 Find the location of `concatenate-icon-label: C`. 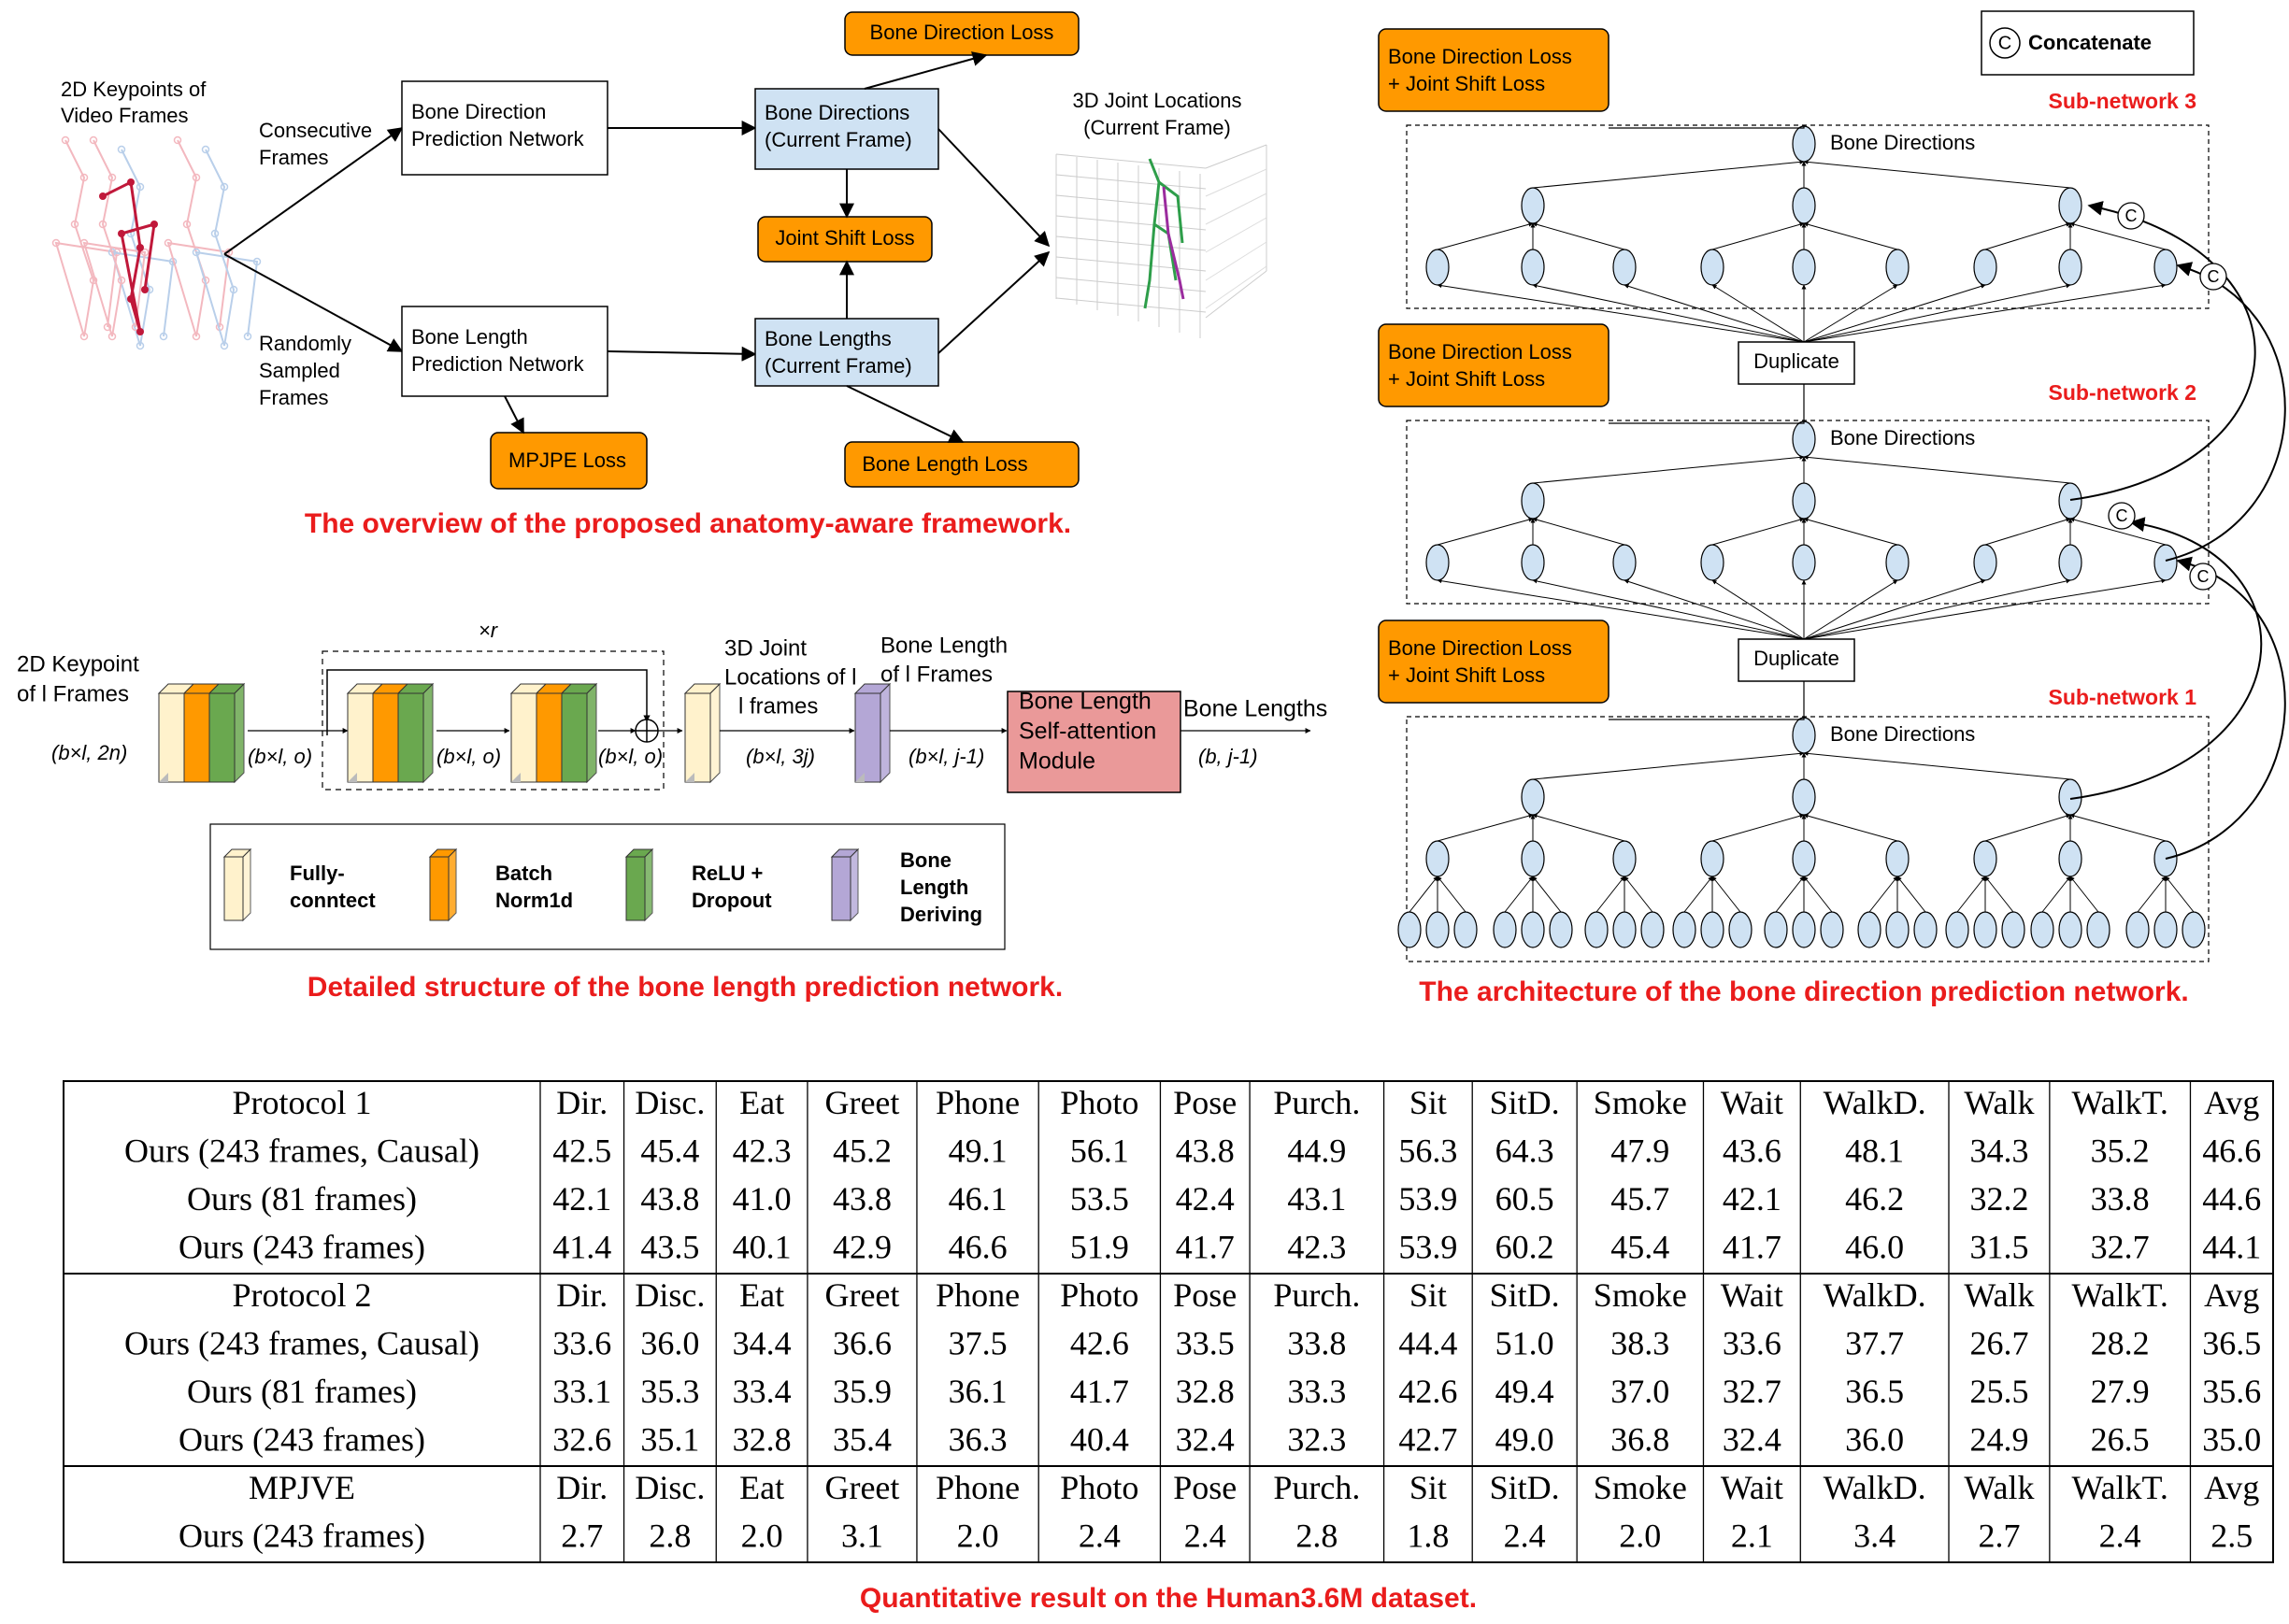

concatenate-icon-label: C is located at coordinates (2005, 43).